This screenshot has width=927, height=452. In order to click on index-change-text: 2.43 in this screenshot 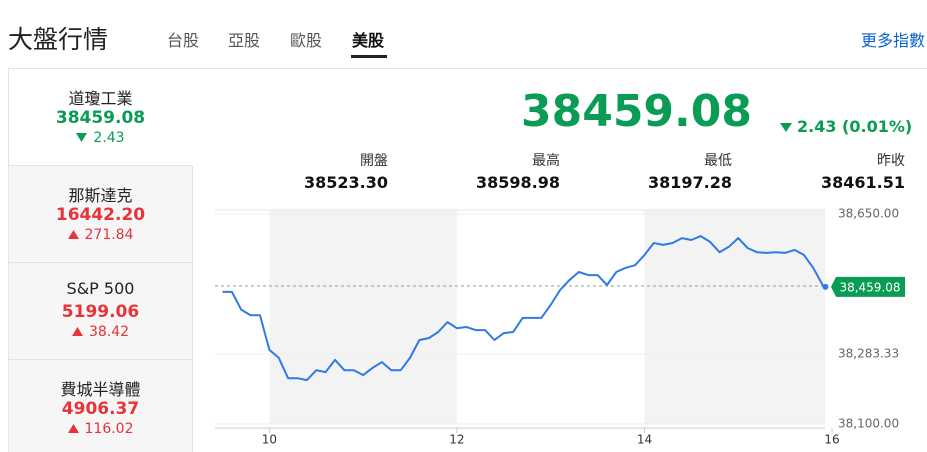, I will do `click(109, 138)`.